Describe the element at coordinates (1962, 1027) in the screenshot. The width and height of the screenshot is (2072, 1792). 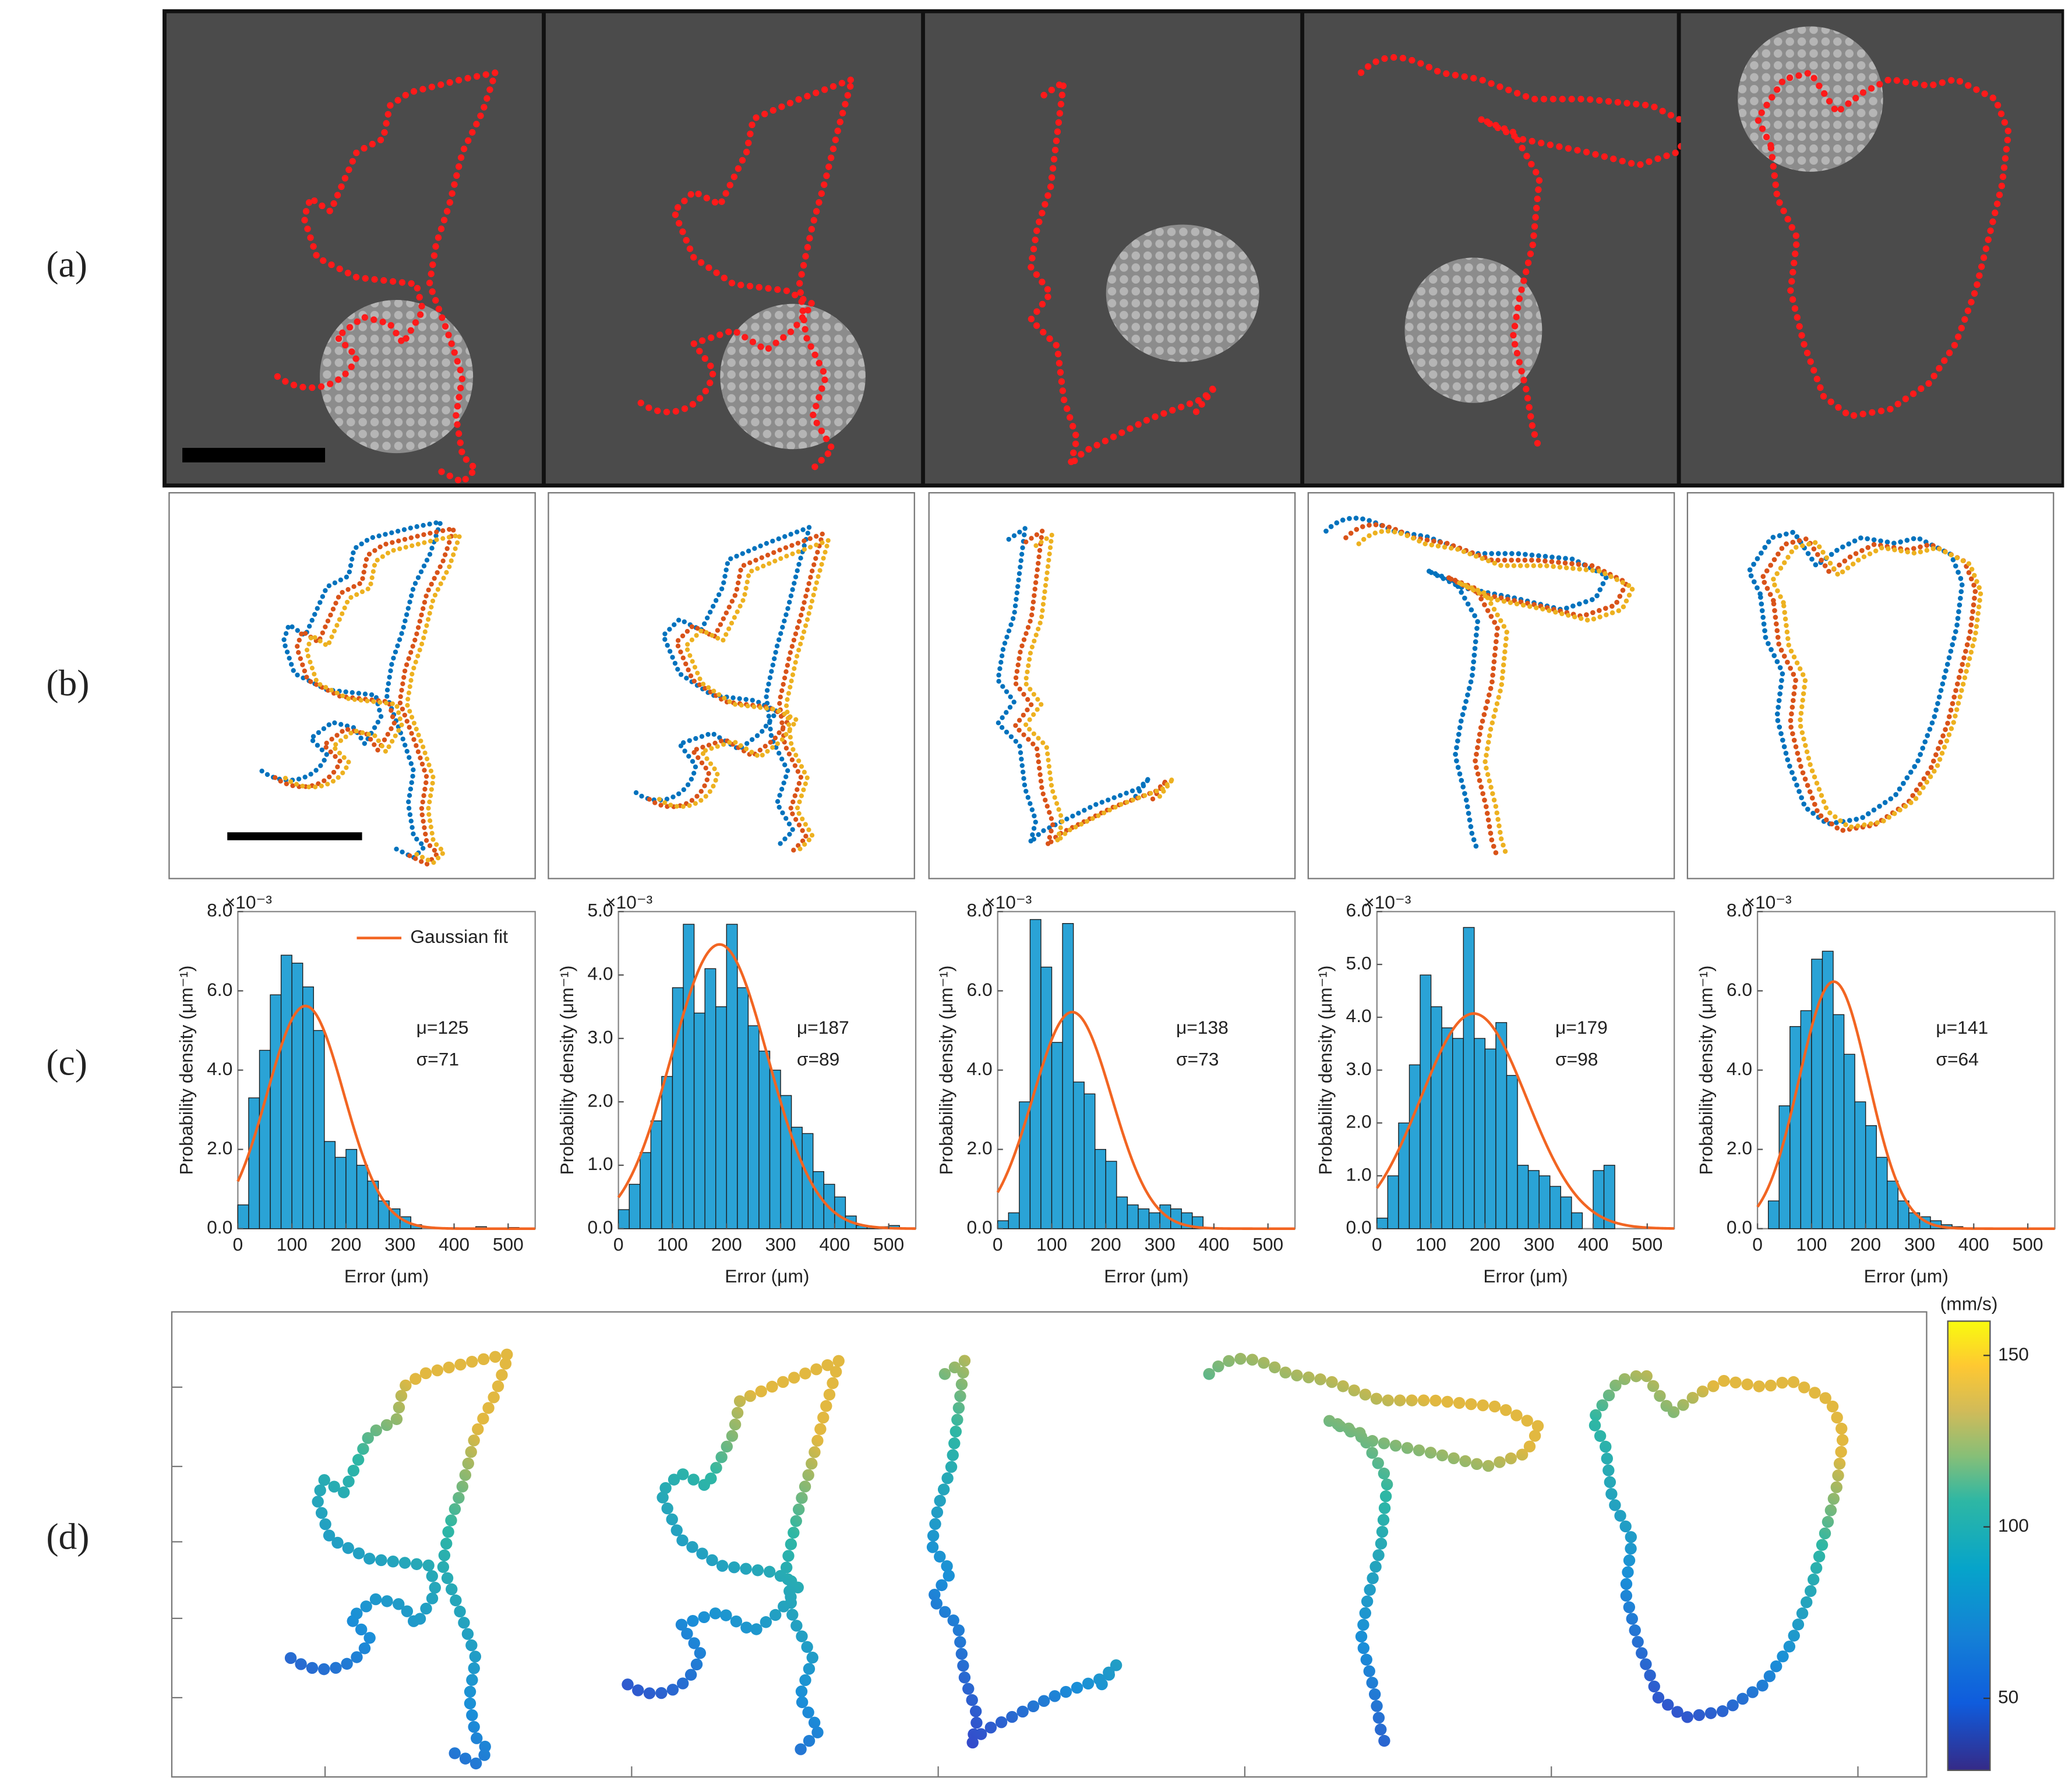
I see `fit-mu-label: μ=141` at that location.